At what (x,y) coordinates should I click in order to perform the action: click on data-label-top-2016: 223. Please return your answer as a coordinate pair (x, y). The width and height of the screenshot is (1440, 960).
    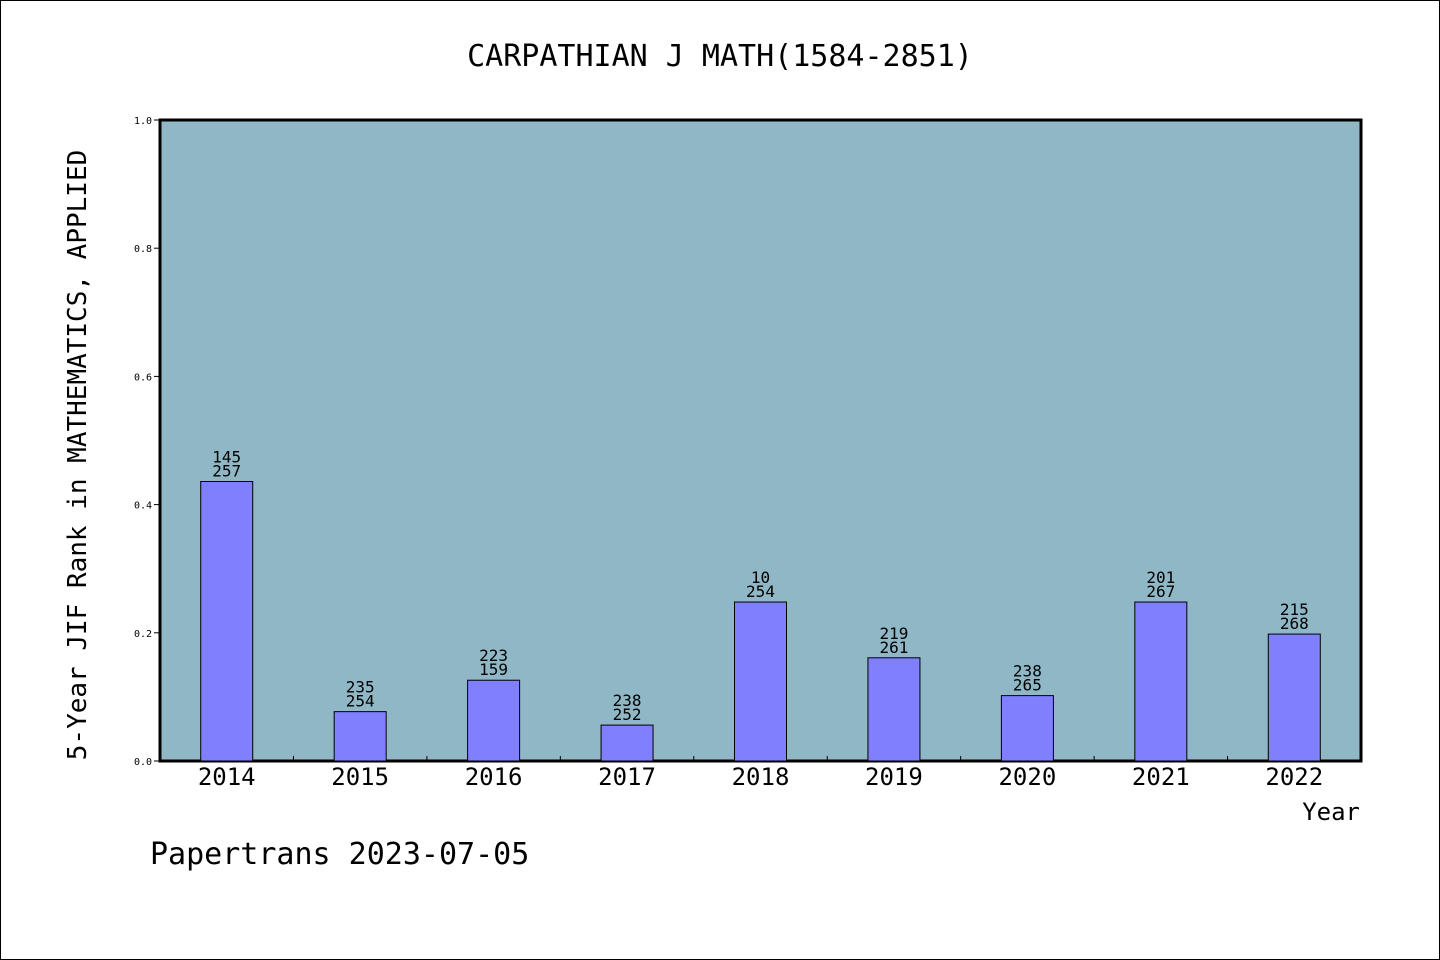
    Looking at the image, I should click on (493, 655).